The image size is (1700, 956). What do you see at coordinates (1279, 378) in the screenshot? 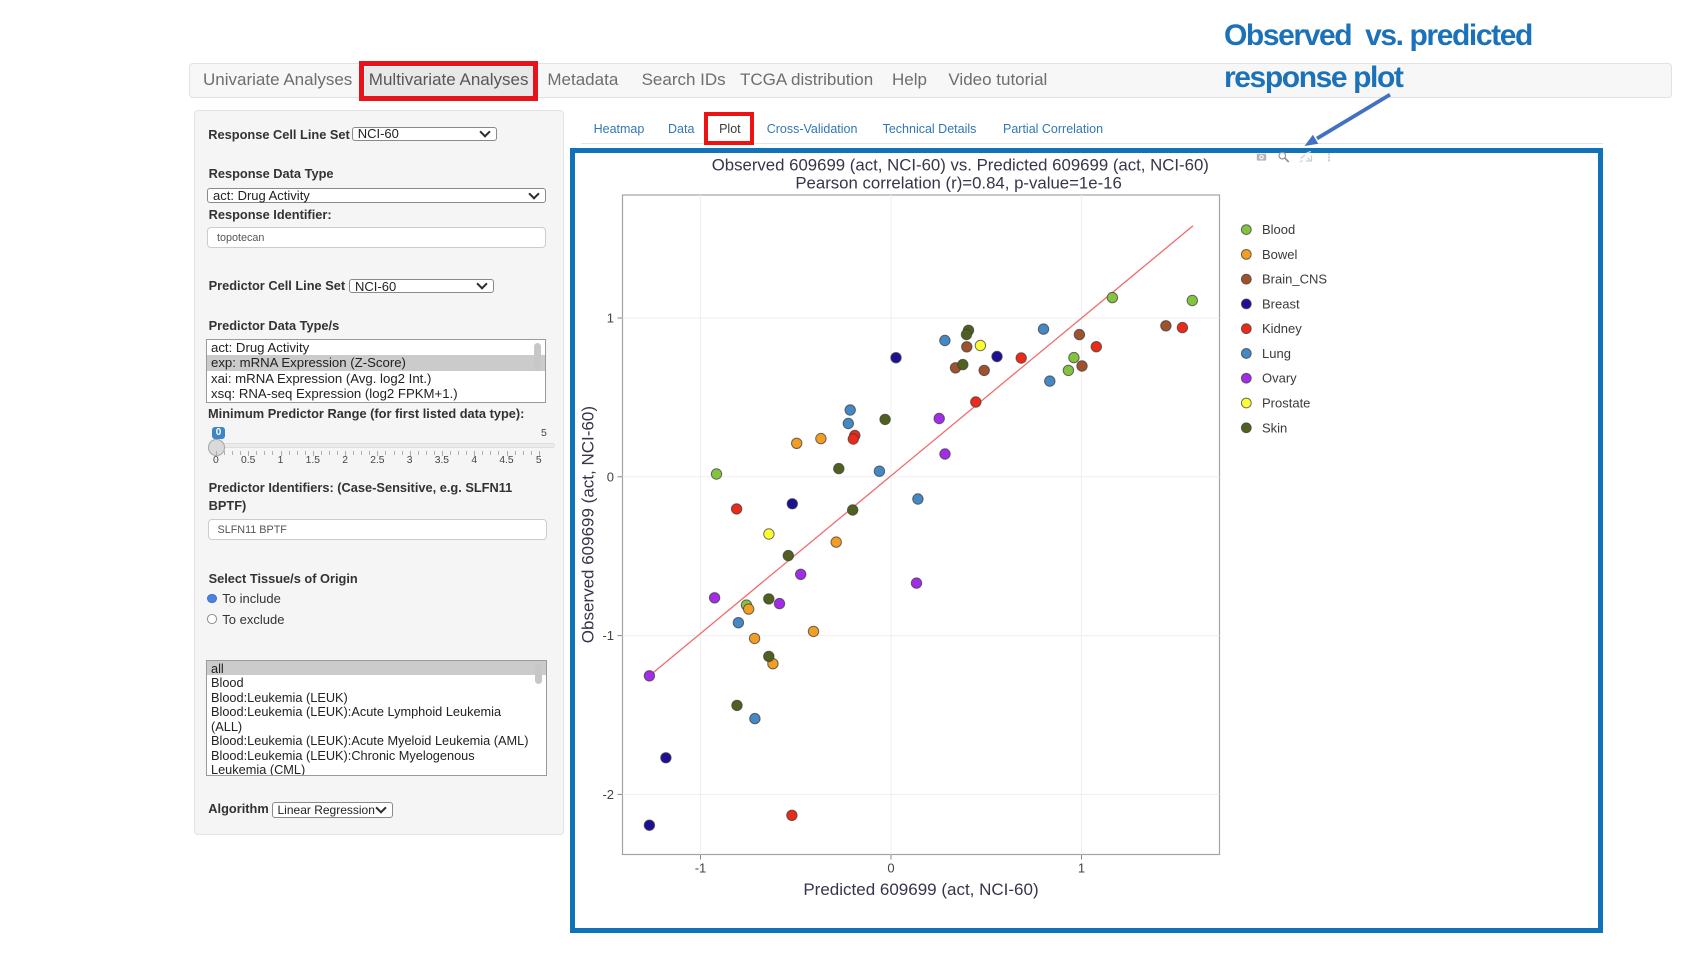
I see `svg-text: Ovary` at bounding box center [1279, 378].